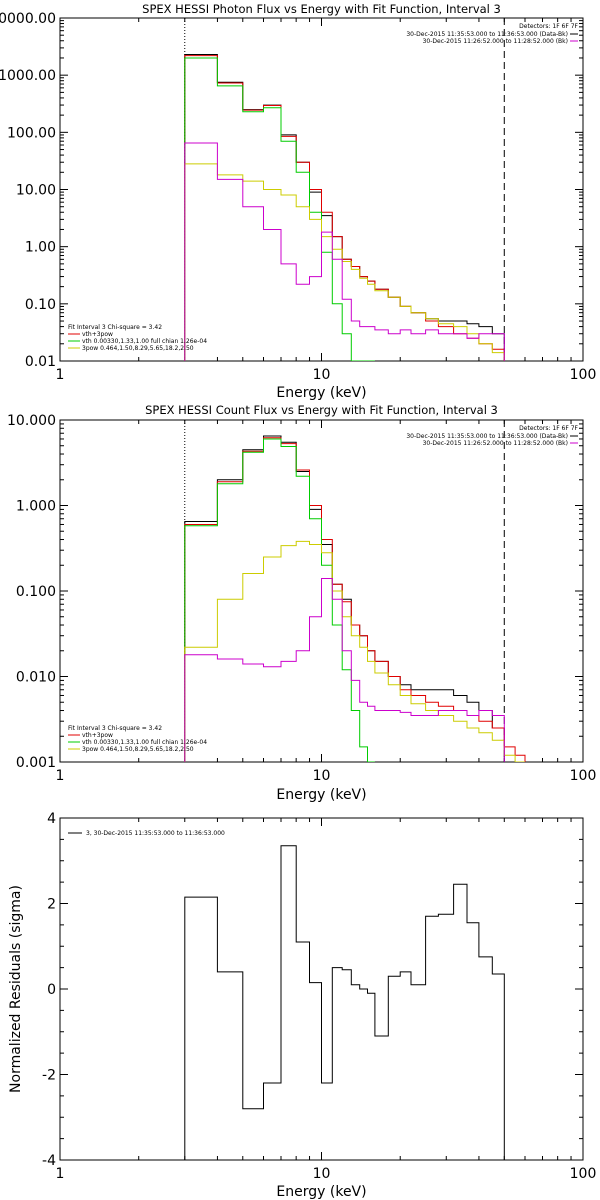 This screenshot has height=1200, width=600. I want to click on y-axis-label: Normalized Residuals (sigma), so click(16, 989).